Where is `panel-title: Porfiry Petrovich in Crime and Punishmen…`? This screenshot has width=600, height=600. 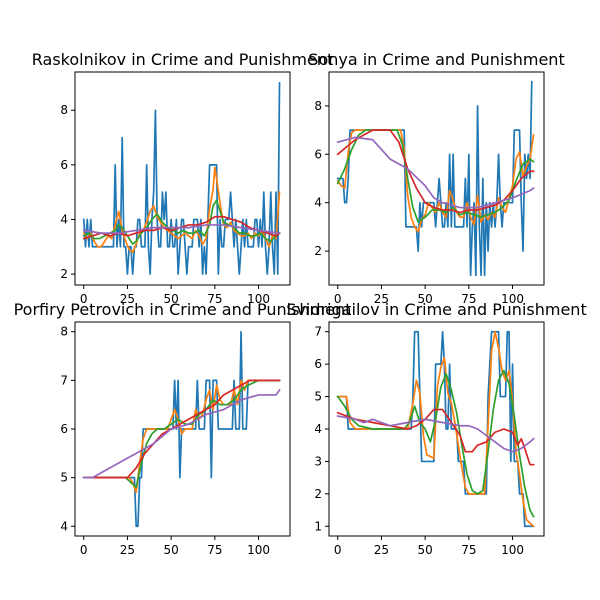
panel-title: Porfiry Petrovich in Crime and Punishmen… is located at coordinates (183, 309).